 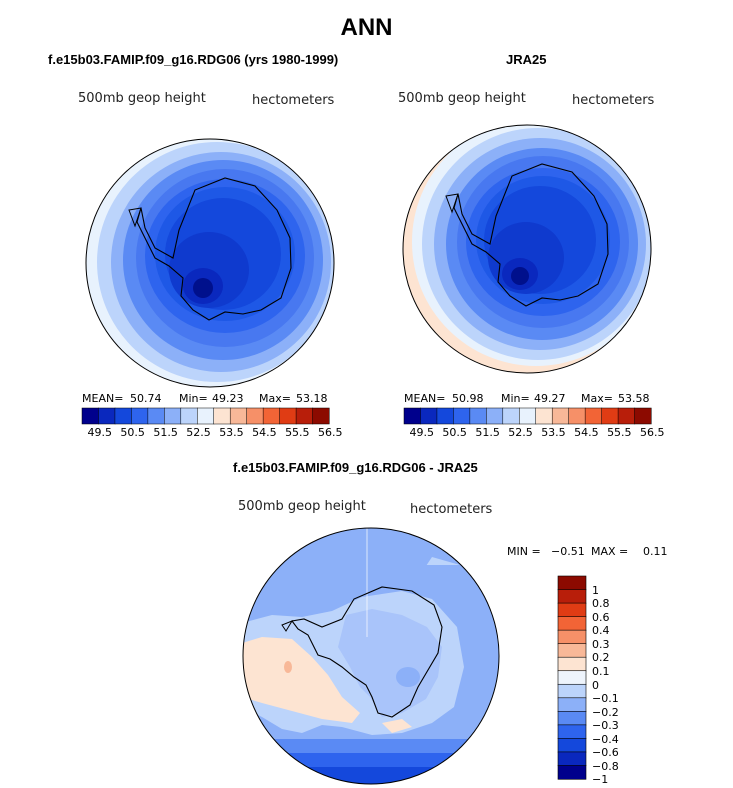 What do you see at coordinates (605, 712) in the screenshot?
I see `diff-colorbar-label: −0.2` at bounding box center [605, 712].